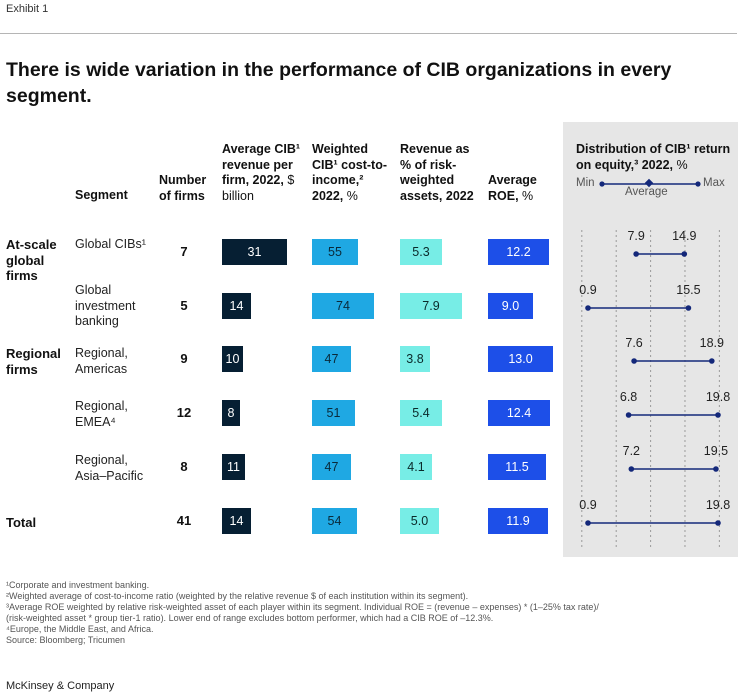  Describe the element at coordinates (184, 466) in the screenshot. I see `firm-count: 8` at that location.